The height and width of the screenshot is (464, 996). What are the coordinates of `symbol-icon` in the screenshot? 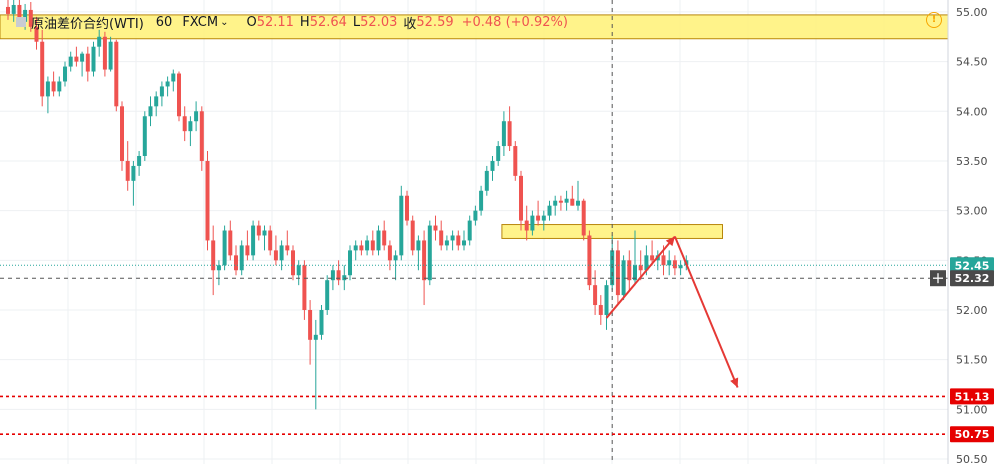 It's located at (21, 22).